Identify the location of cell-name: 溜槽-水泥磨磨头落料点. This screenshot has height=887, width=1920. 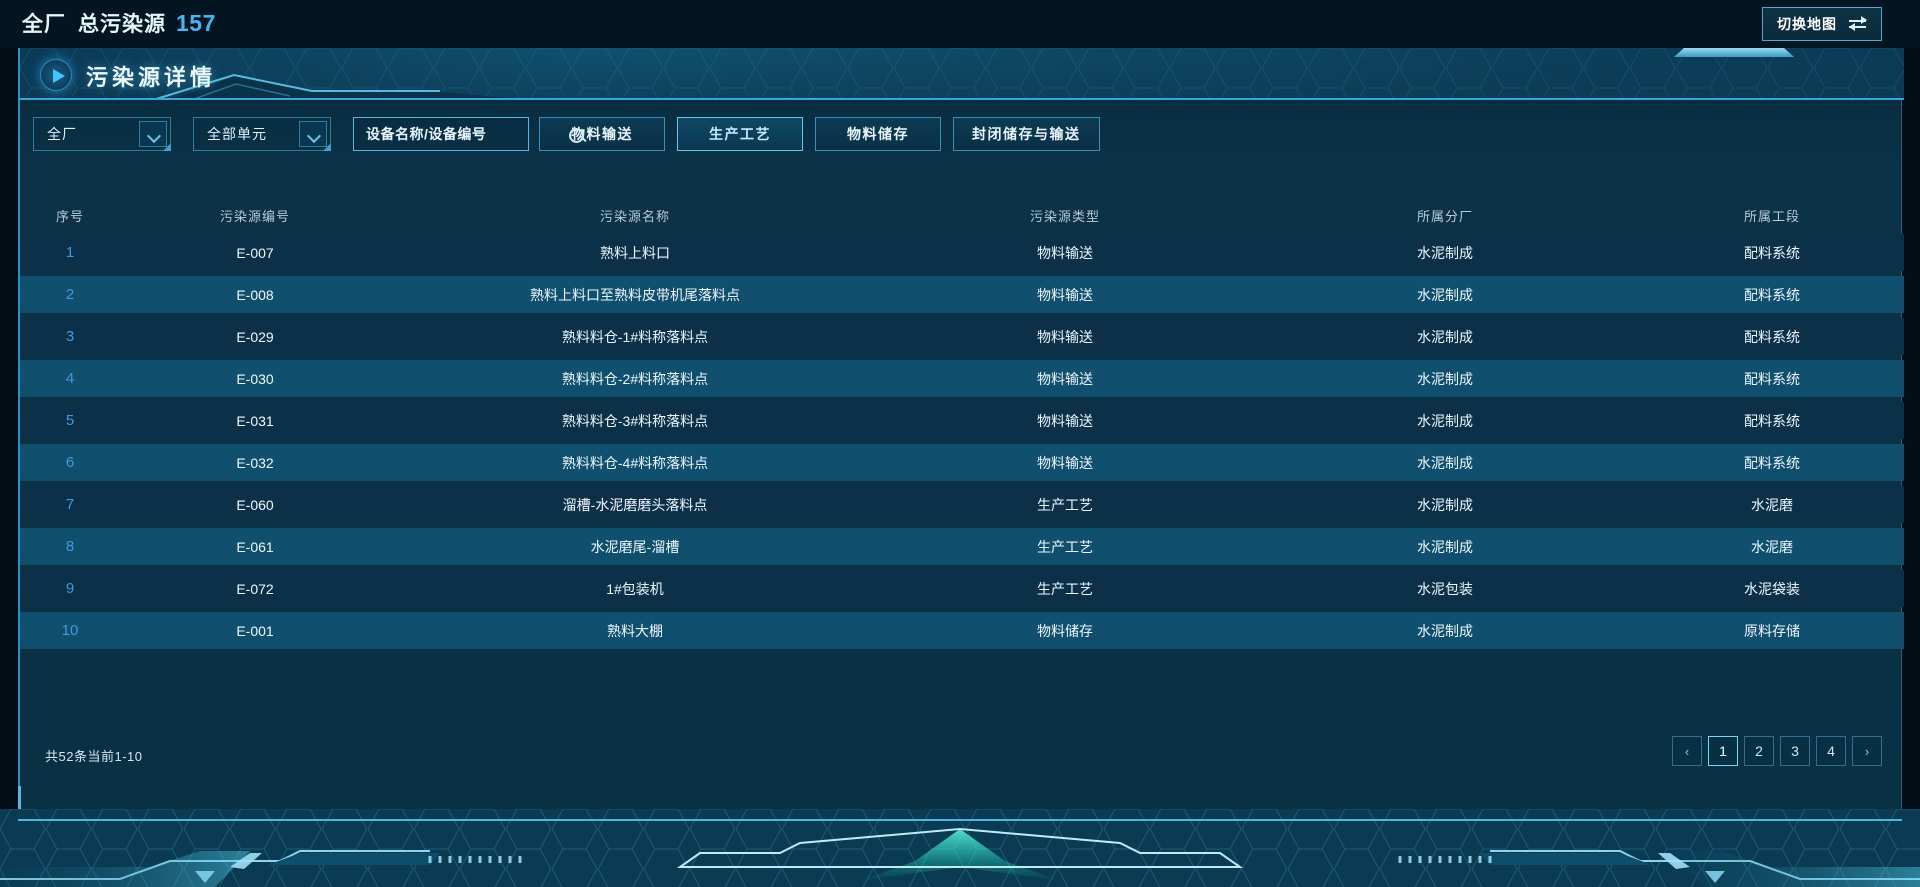
(635, 504).